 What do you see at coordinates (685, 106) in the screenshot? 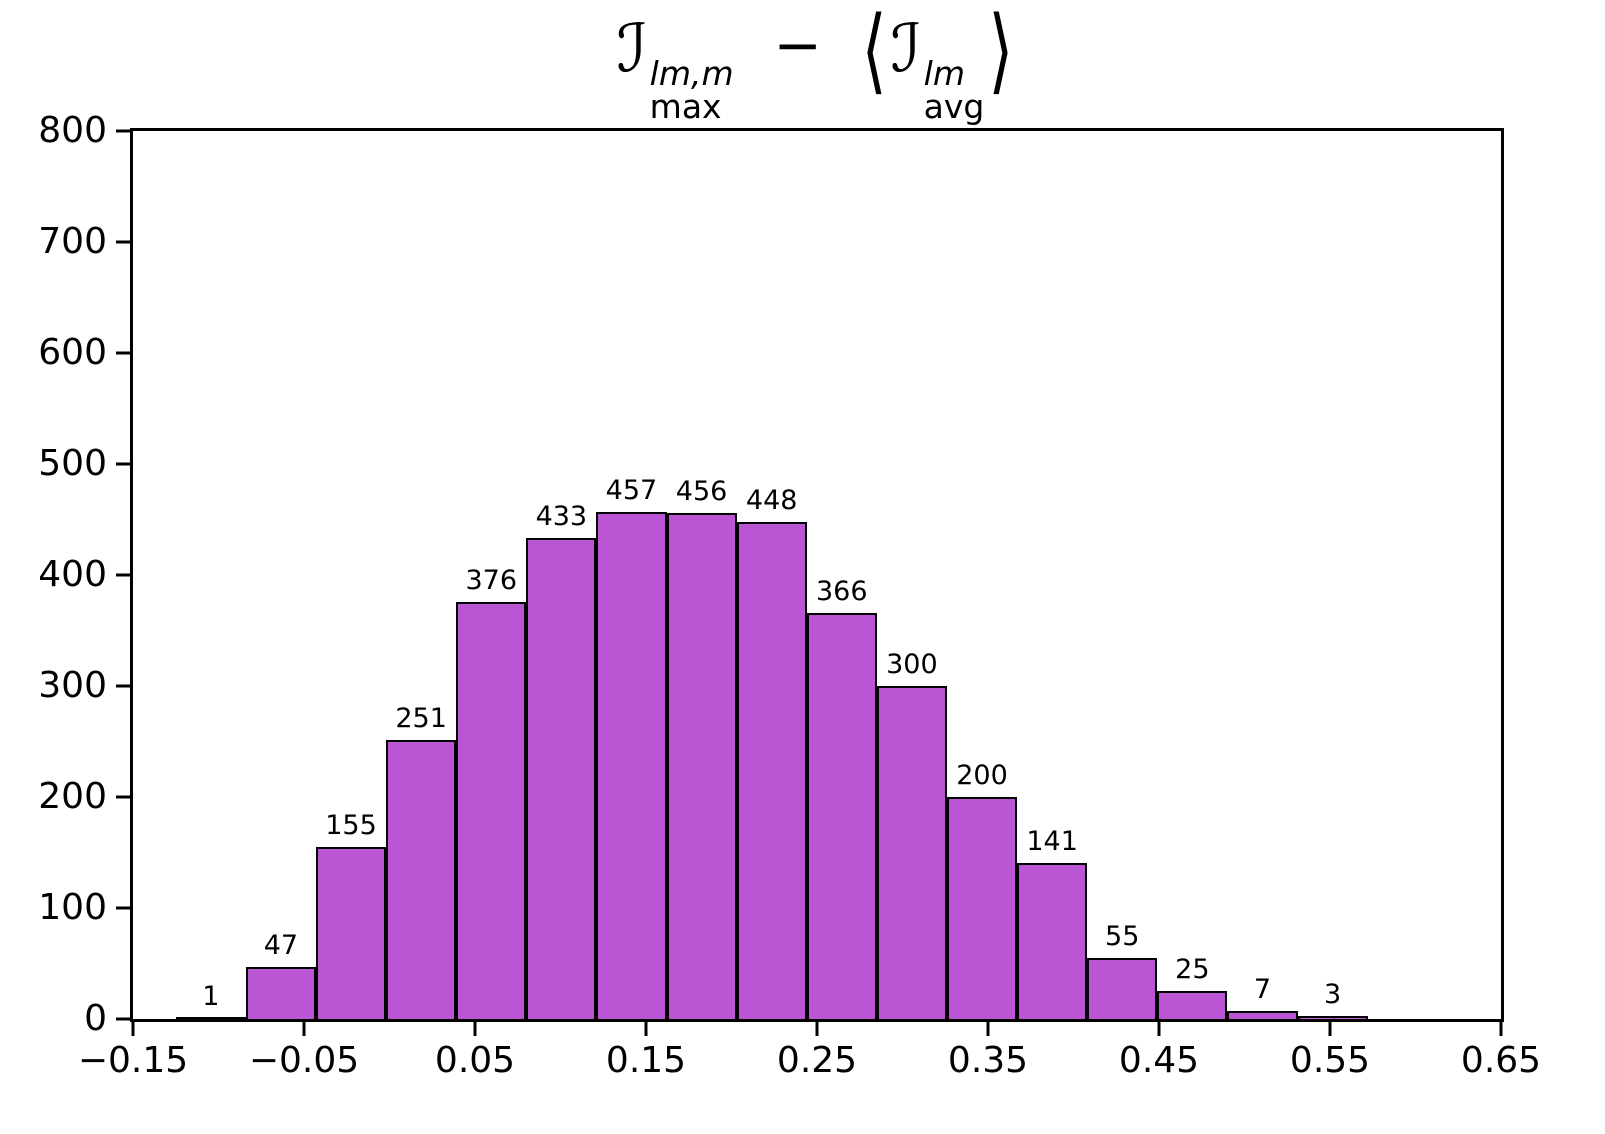
I see `subscript-max: max` at bounding box center [685, 106].